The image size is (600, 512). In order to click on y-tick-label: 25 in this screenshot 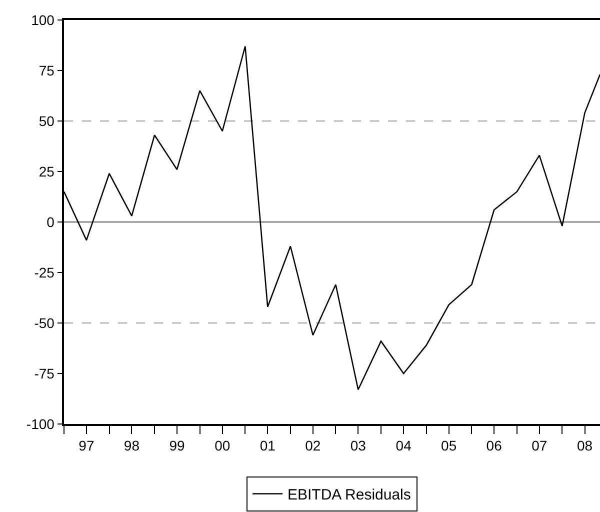, I will do `click(46, 171)`.